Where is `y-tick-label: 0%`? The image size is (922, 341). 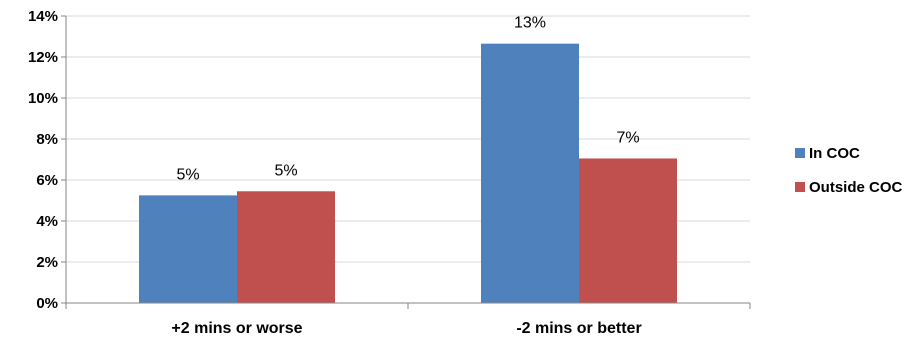
y-tick-label: 0% is located at coordinates (47, 303).